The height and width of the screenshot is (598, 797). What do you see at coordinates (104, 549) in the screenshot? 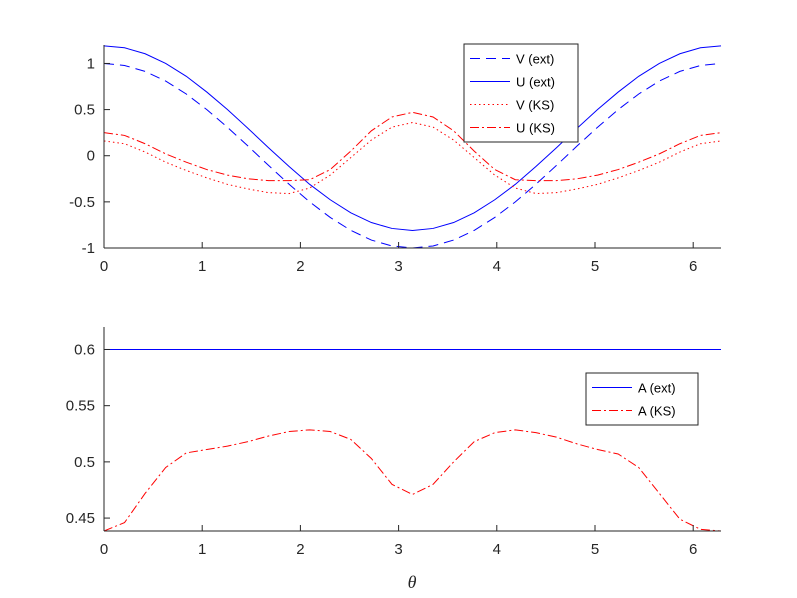
I see `bottom-x-tick-label: 0` at bounding box center [104, 549].